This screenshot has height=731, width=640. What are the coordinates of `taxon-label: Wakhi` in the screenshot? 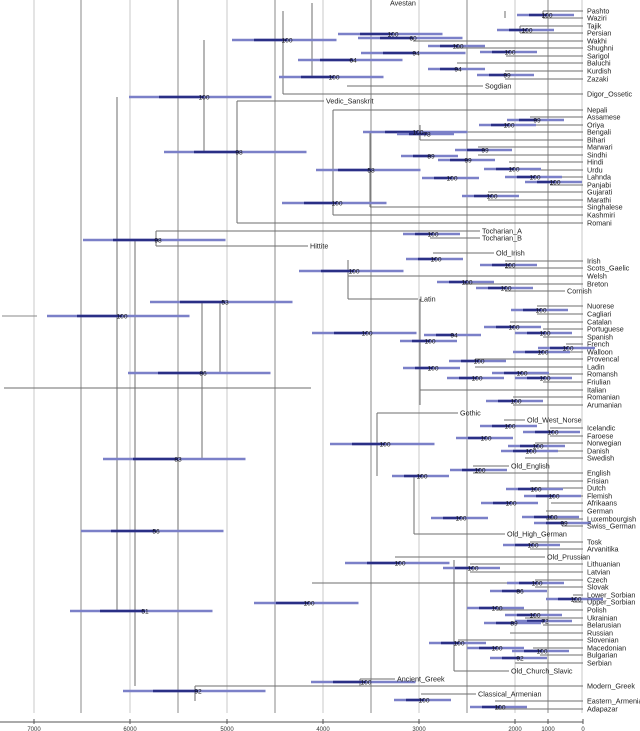 It's located at (597, 41).